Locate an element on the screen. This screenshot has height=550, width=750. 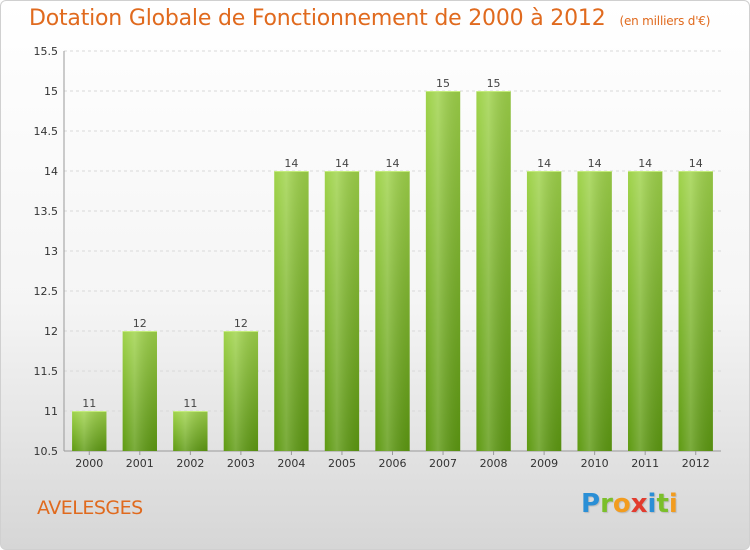
x-tick-label: 2011 is located at coordinates (645, 463).